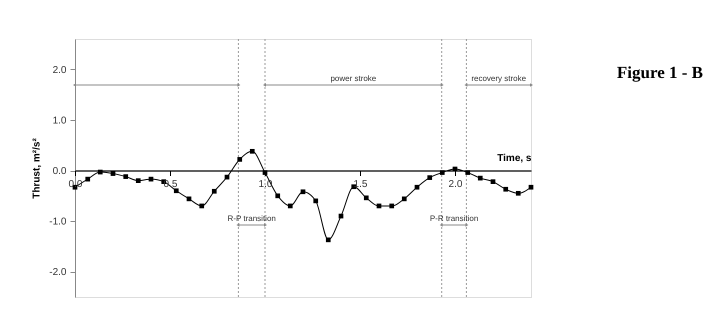  Describe the element at coordinates (59, 120) in the screenshot. I see `y-tick-label: 1.0` at that location.